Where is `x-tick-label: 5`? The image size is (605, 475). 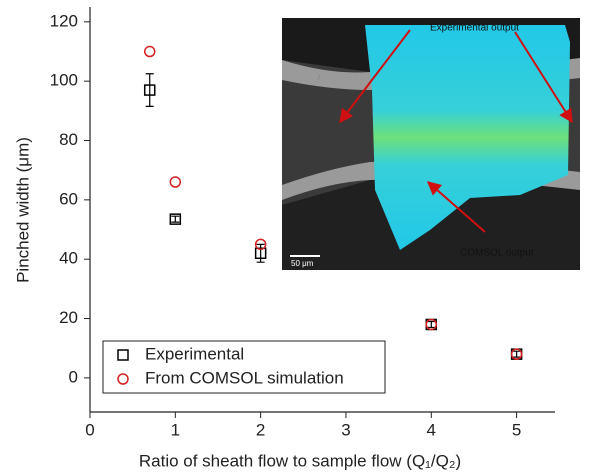
x-tick-label: 5 is located at coordinates (516, 429).